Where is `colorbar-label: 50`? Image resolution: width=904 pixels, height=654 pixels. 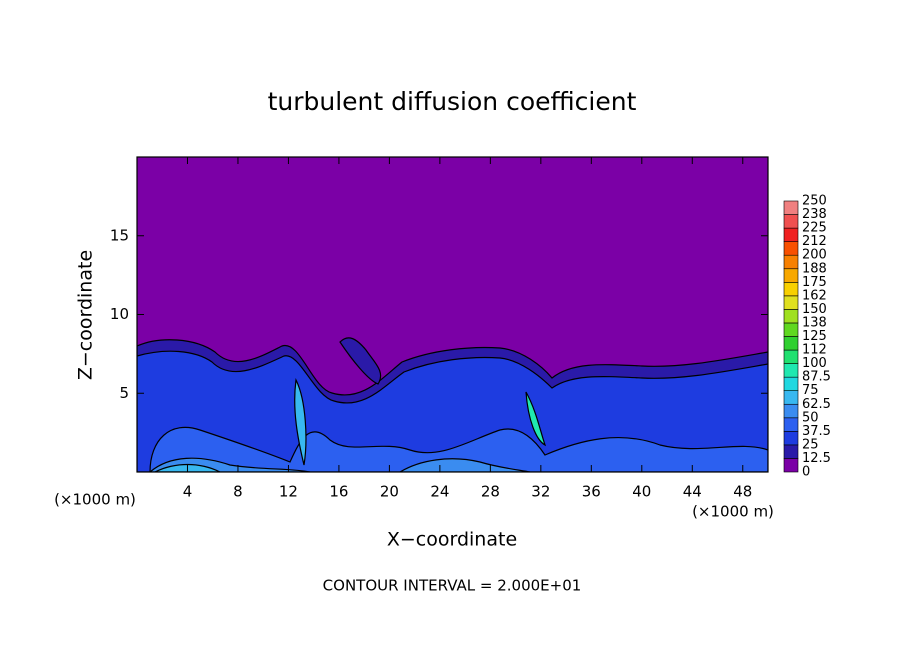
colorbar-label: 50 is located at coordinates (810, 417).